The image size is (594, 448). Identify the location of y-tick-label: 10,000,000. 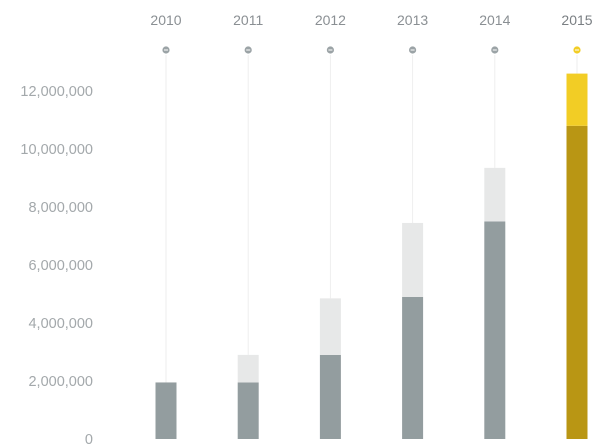
(56, 150).